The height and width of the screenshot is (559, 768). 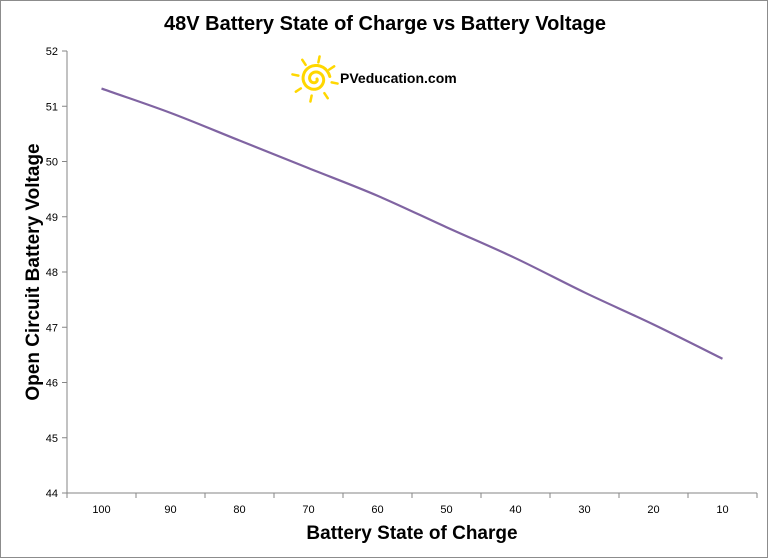 I want to click on watermark-text: PVeducation.com, so click(x=398, y=78).